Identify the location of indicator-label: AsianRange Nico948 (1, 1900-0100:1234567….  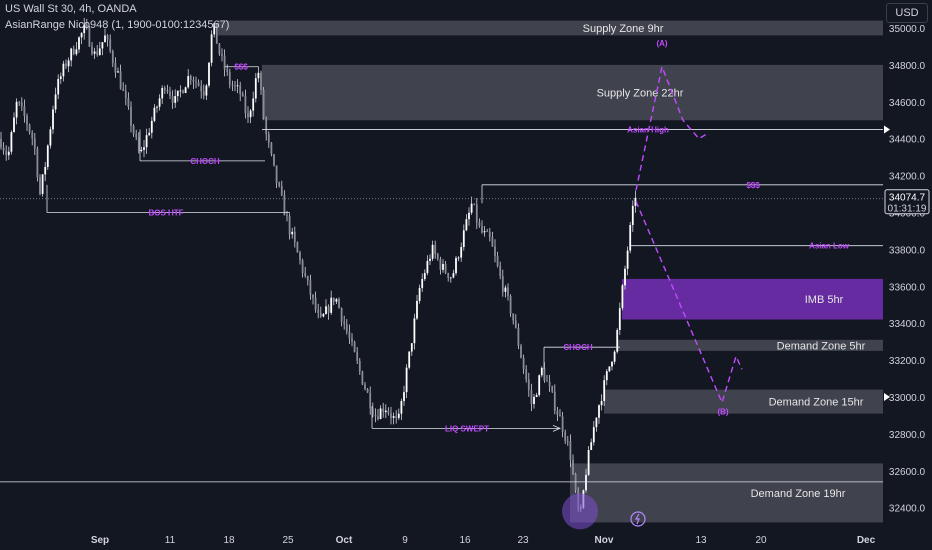
(117, 25).